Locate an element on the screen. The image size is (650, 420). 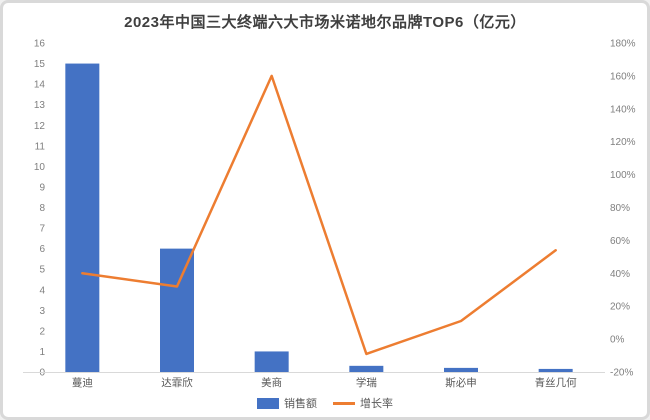
legend-item-sales: 销售额 is located at coordinates (287, 403).